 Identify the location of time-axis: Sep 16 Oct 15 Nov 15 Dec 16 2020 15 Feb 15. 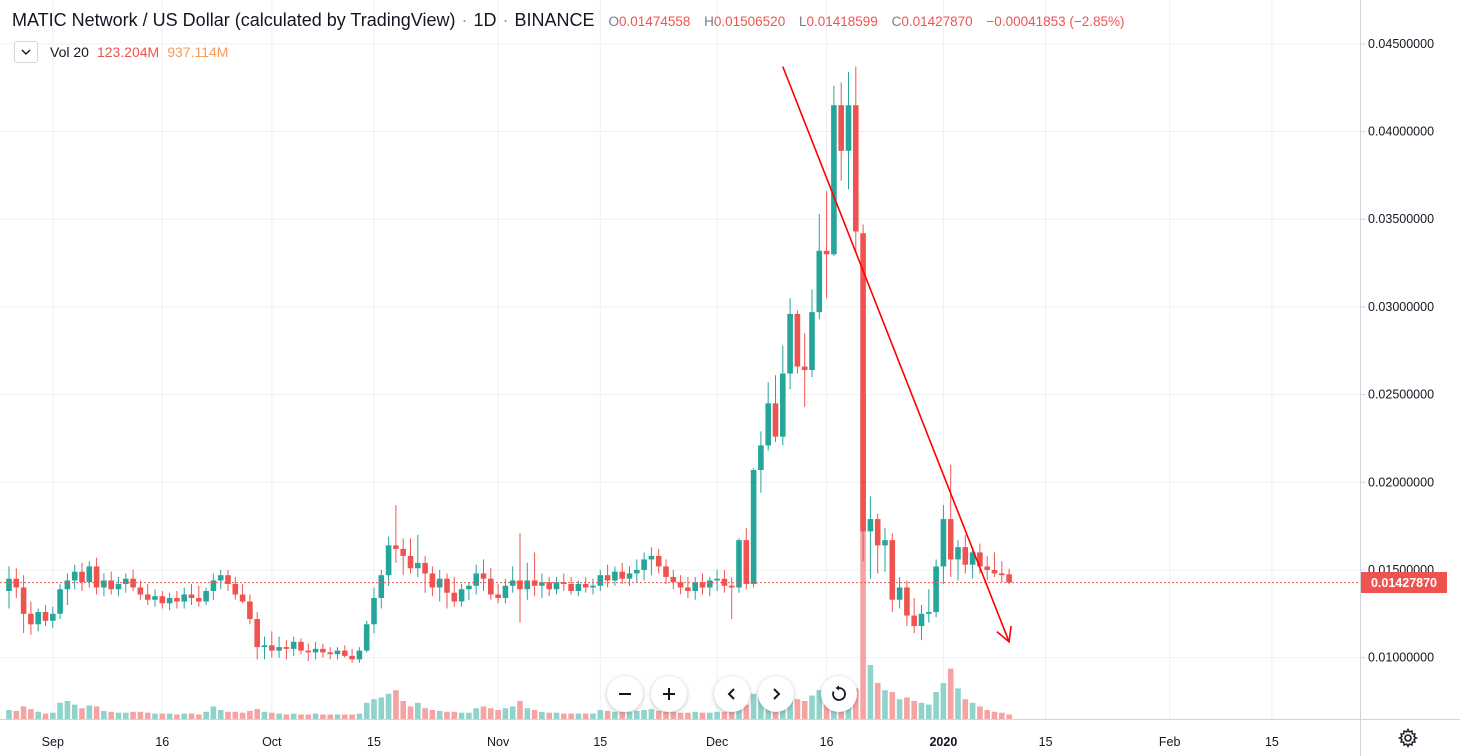
(660, 742).